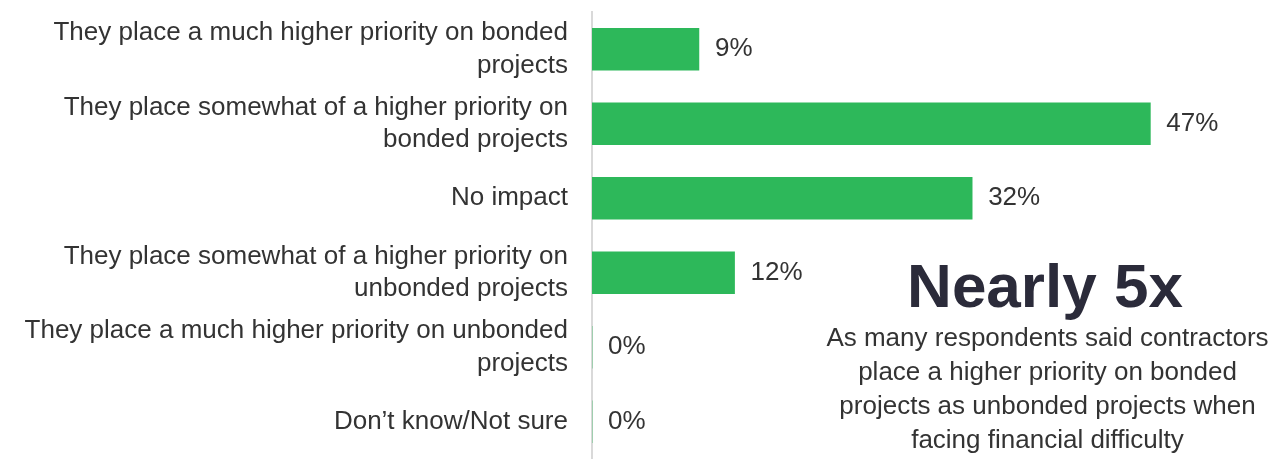 This screenshot has height=459, width=1278. Describe the element at coordinates (450, 419) in the screenshot. I see `y-tick-label: Don’t know/Not sure` at that location.